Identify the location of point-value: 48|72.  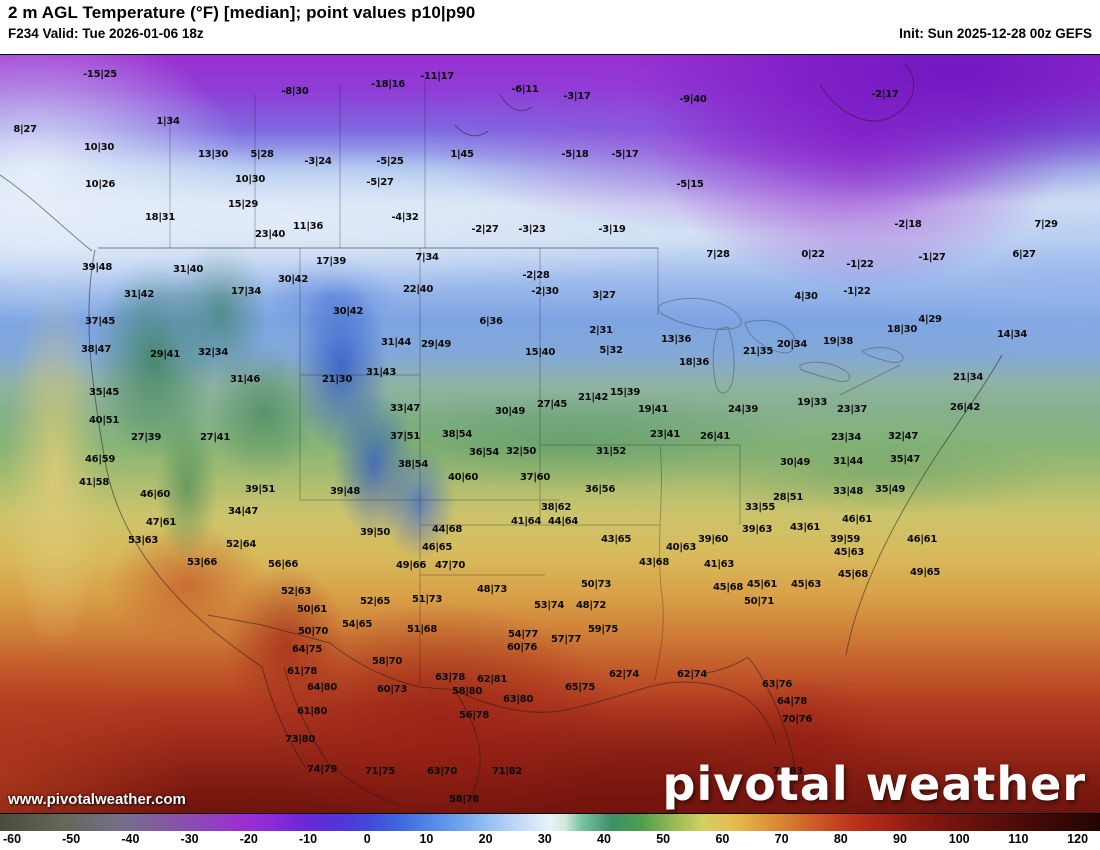
(591, 605).